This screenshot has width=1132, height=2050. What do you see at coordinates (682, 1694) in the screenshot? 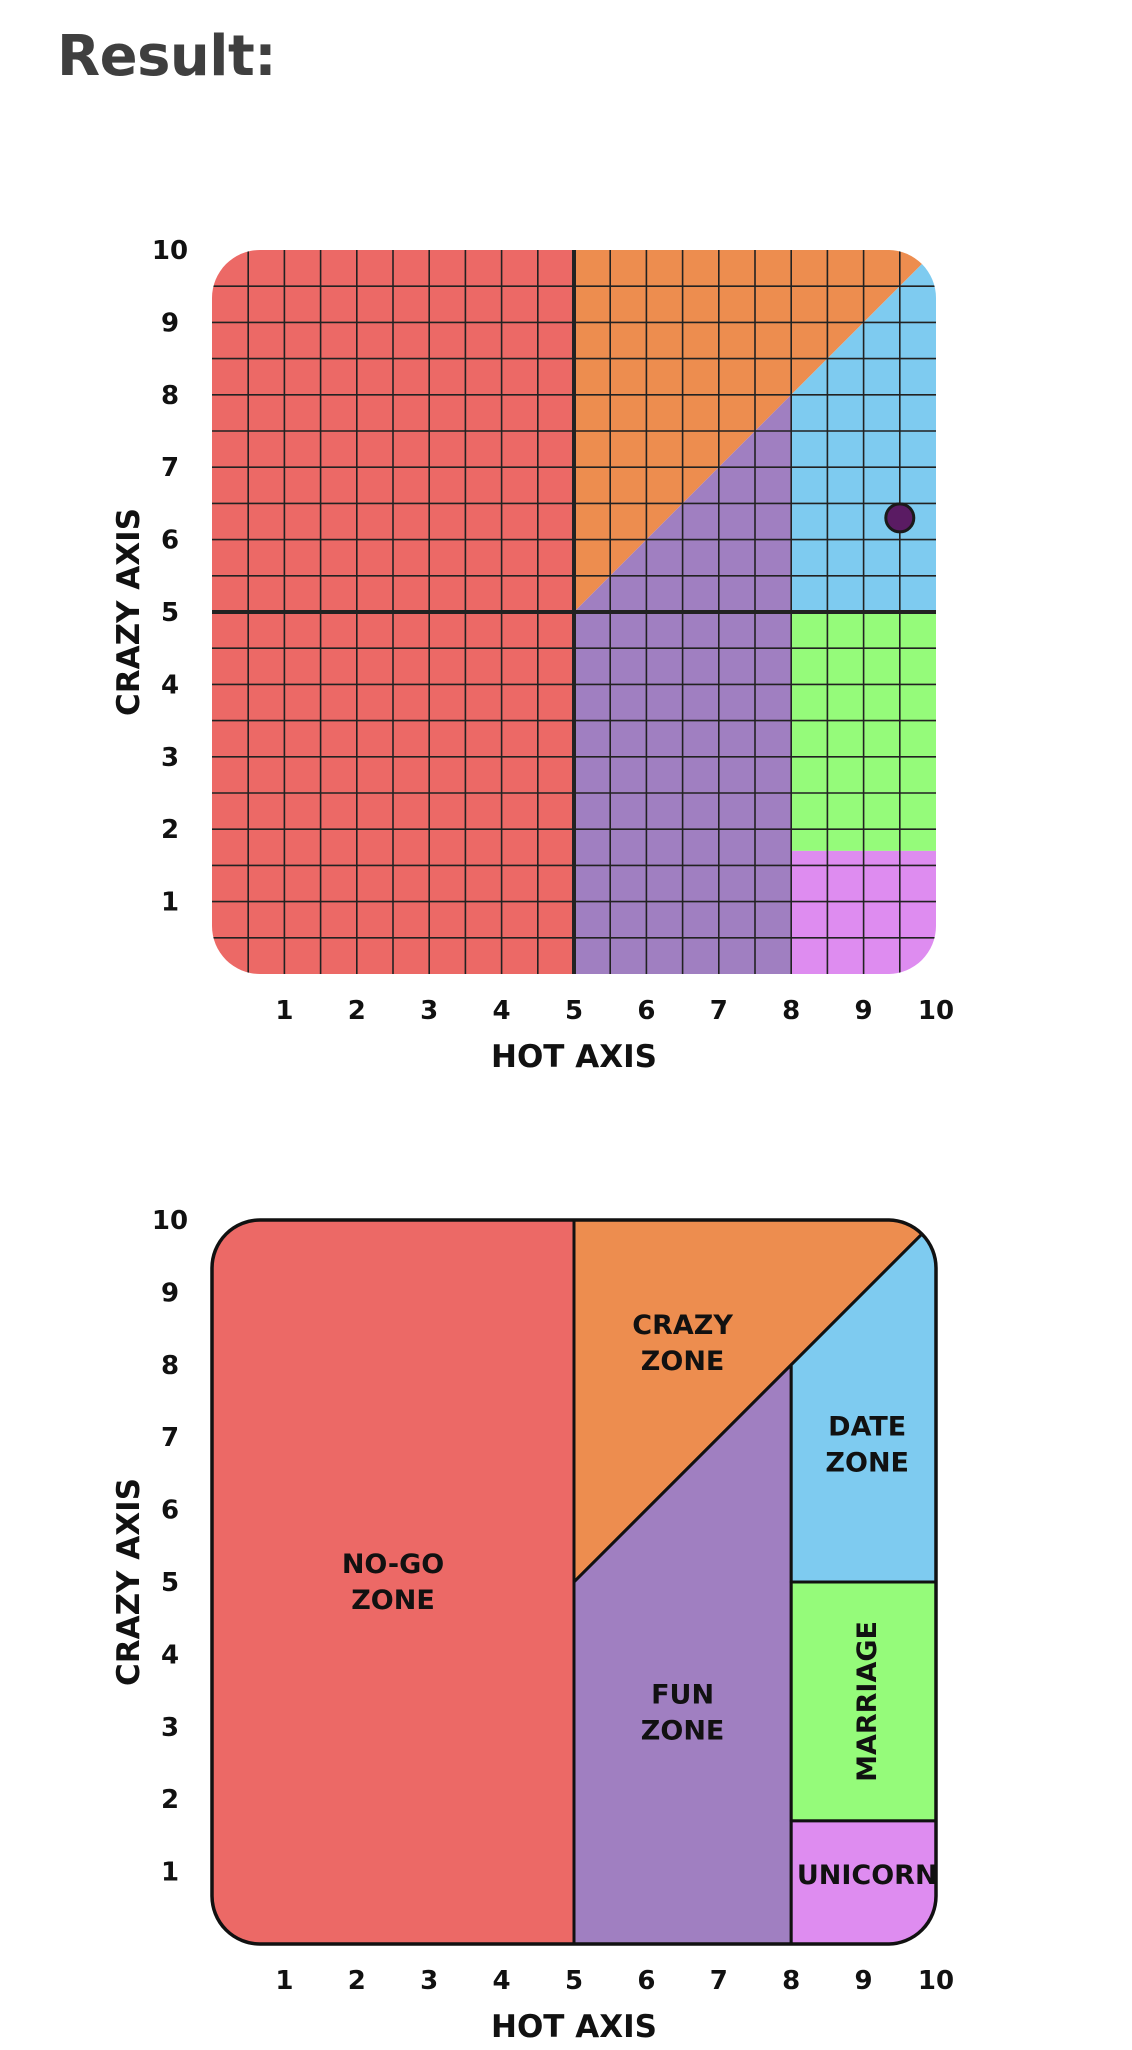
I see `zone-label: FUN` at bounding box center [682, 1694].